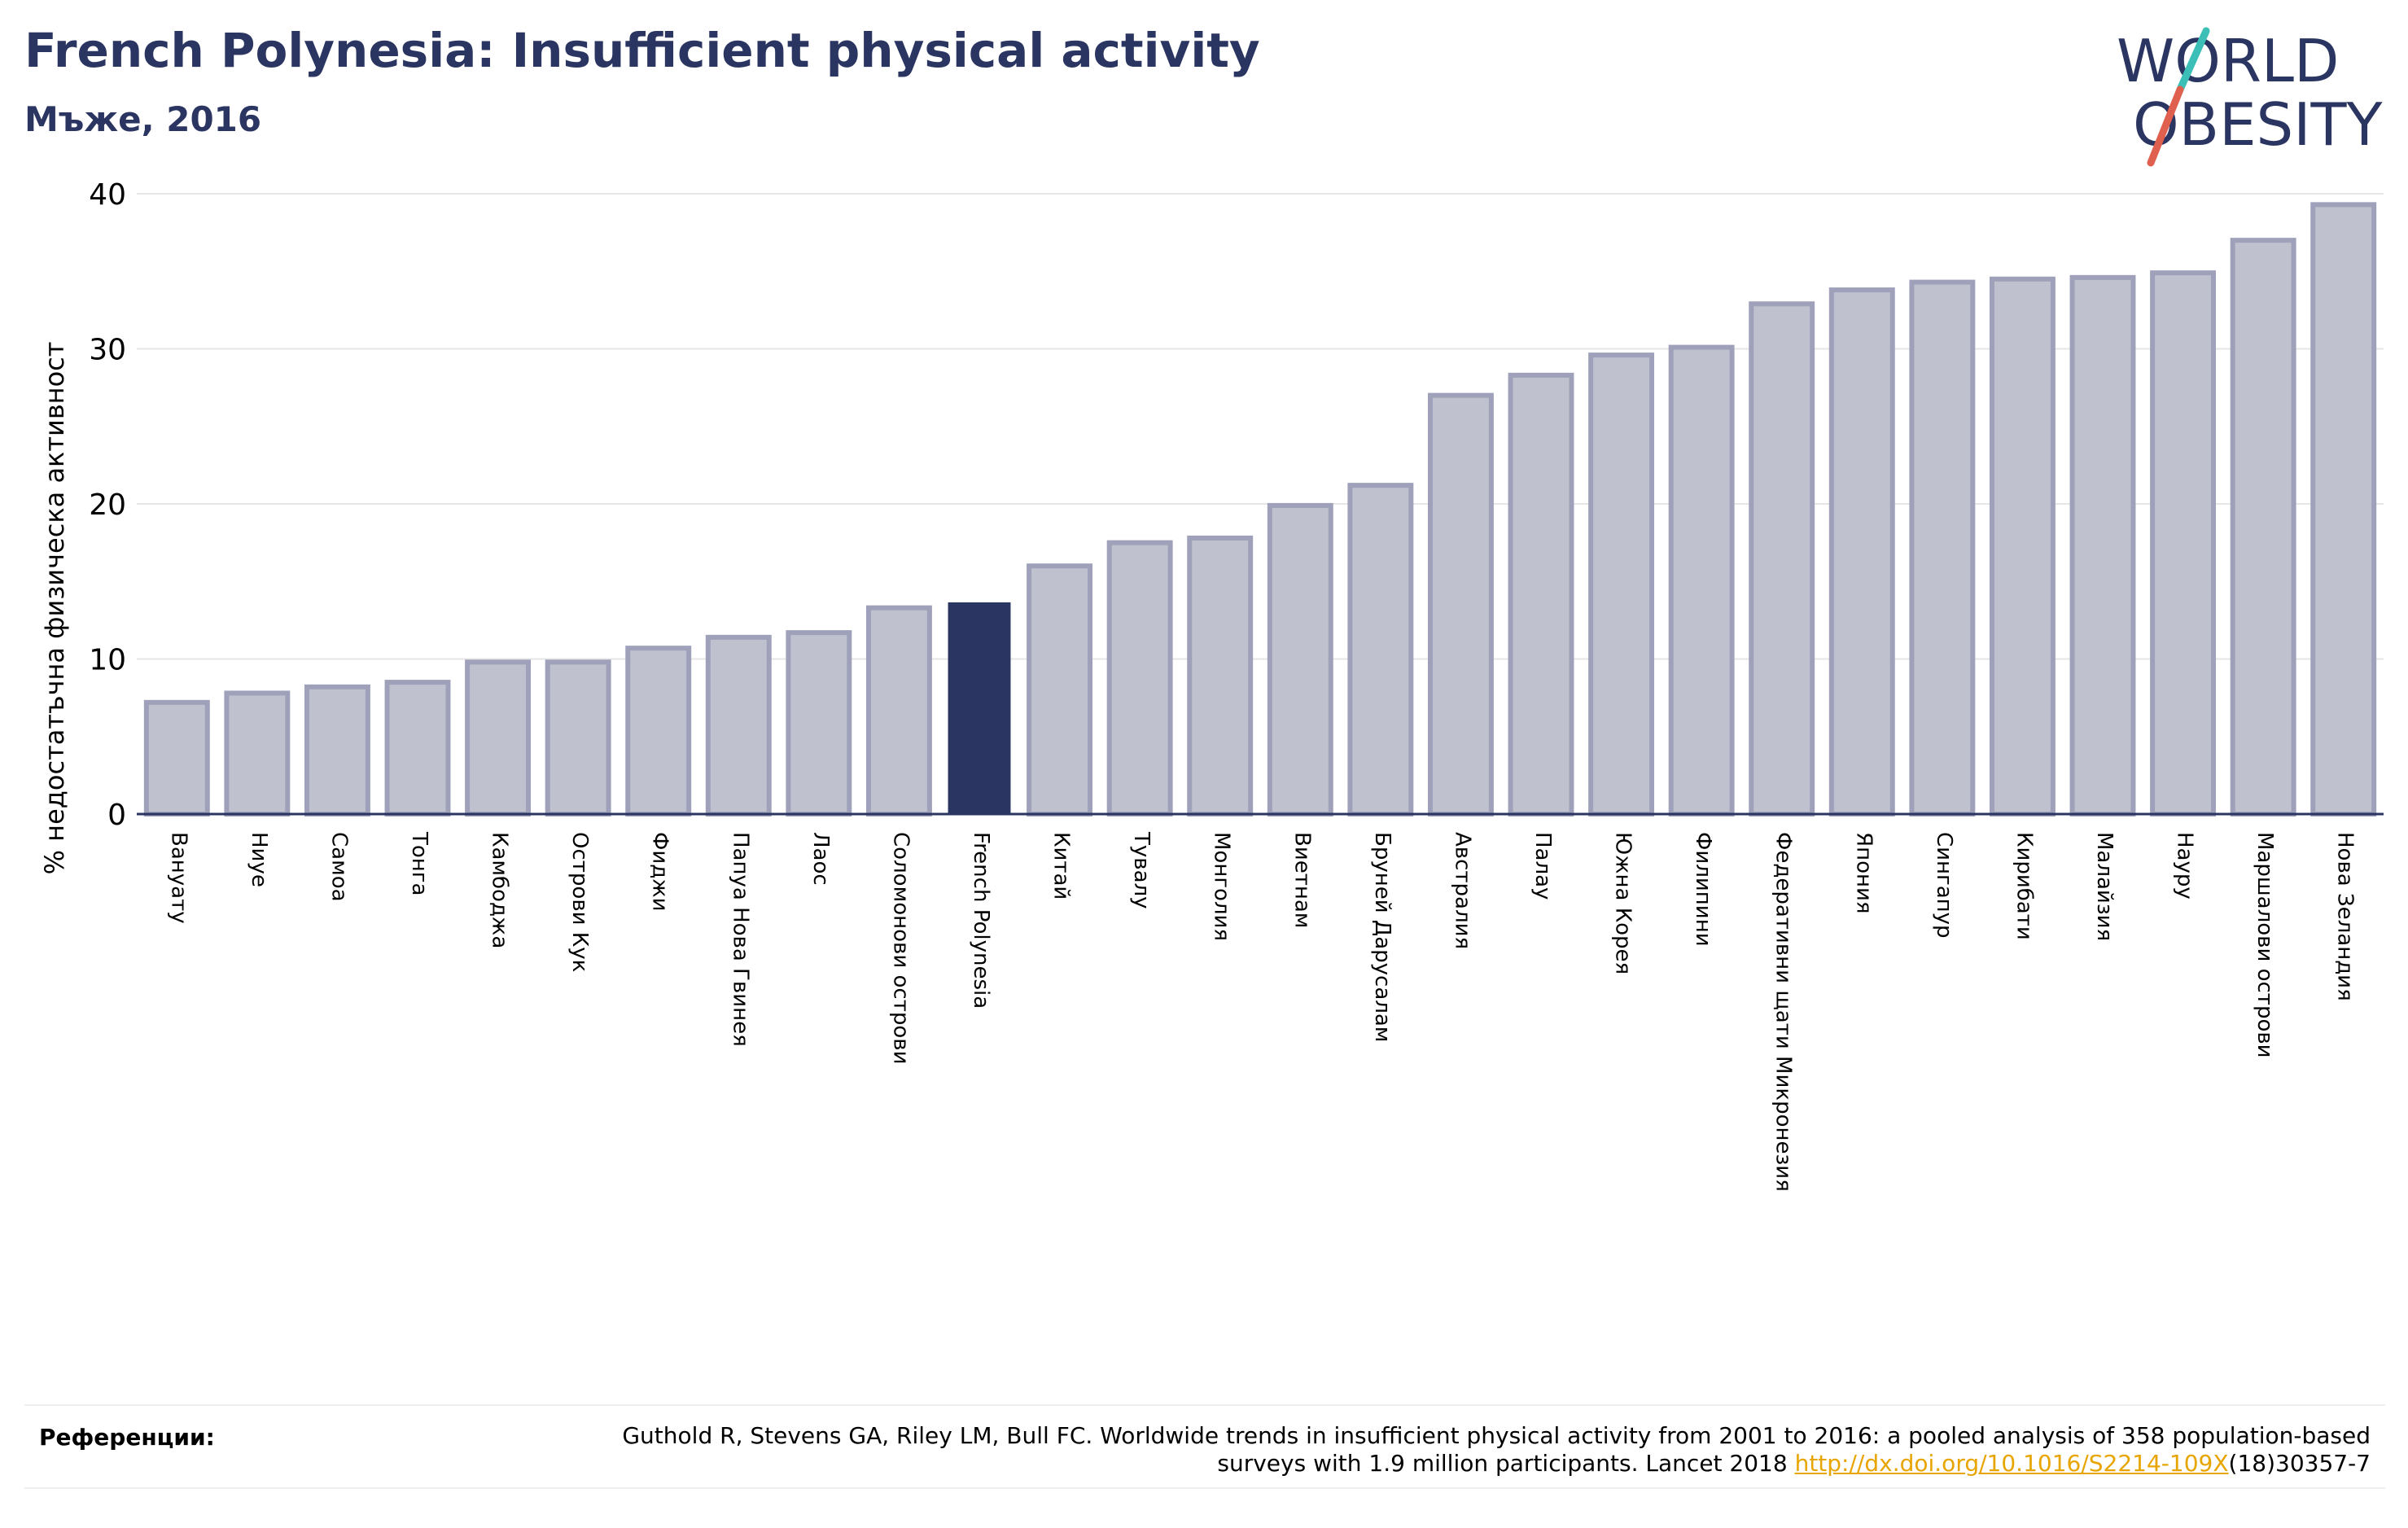 The height and width of the screenshot is (1528, 2408). Describe the element at coordinates (2165, 126) in the screenshot. I see `logo-slash-bottom` at that location.